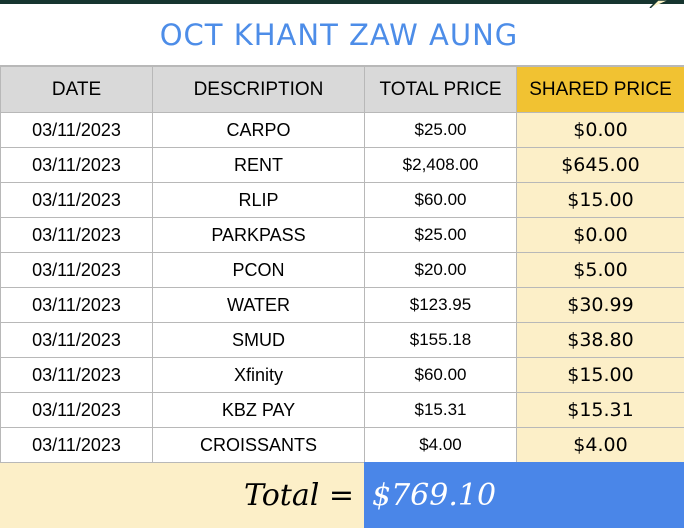 This screenshot has height=528, width=684. What do you see at coordinates (600, 340) in the screenshot?
I see `shared-price-cell: $38.80` at bounding box center [600, 340].